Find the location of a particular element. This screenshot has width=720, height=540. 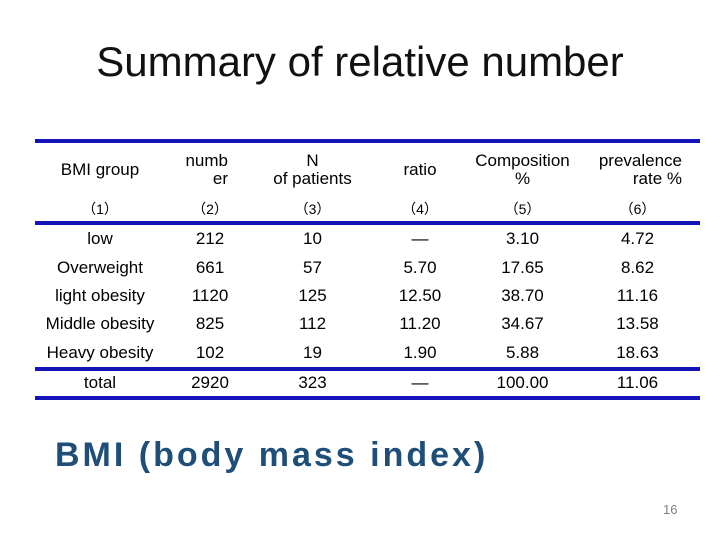

table-top-rule is located at coordinates (367, 141).